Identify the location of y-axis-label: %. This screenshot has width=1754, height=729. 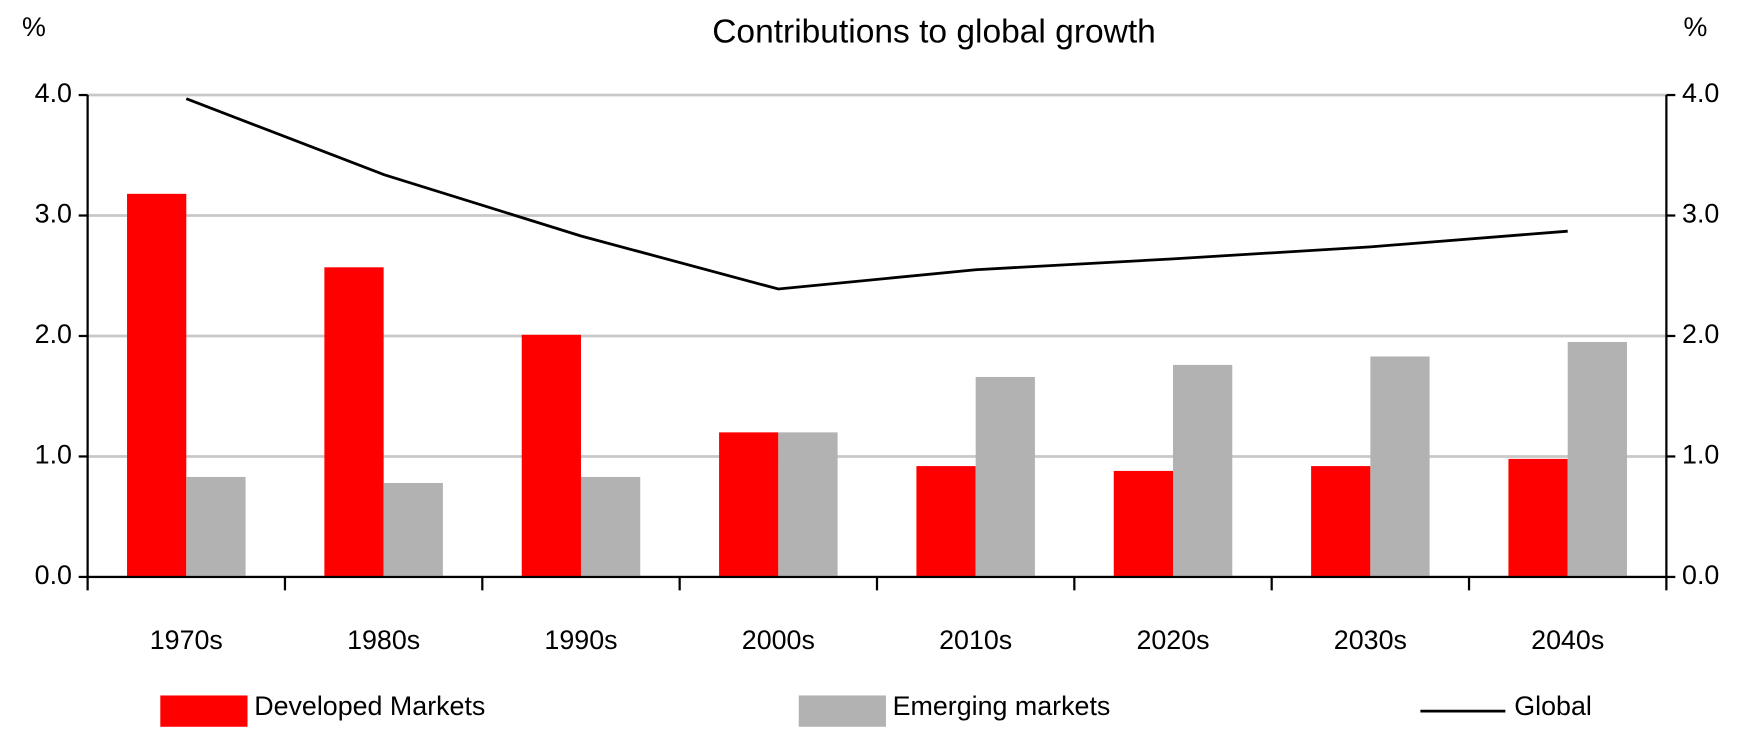
(34, 27).